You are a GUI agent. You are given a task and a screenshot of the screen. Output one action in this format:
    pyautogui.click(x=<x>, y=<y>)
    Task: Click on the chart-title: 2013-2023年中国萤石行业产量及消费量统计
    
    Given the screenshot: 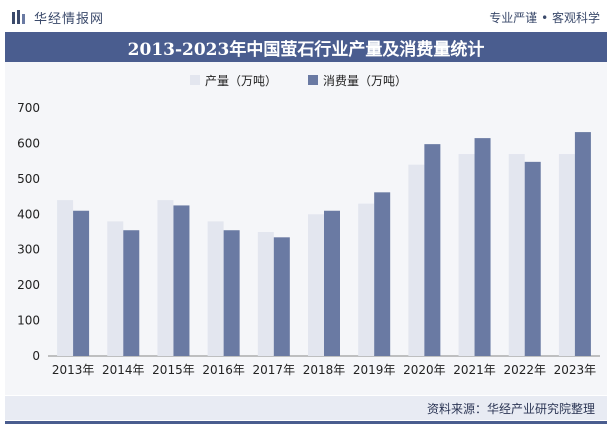 What is the action you would take?
    pyautogui.click(x=306, y=49)
    